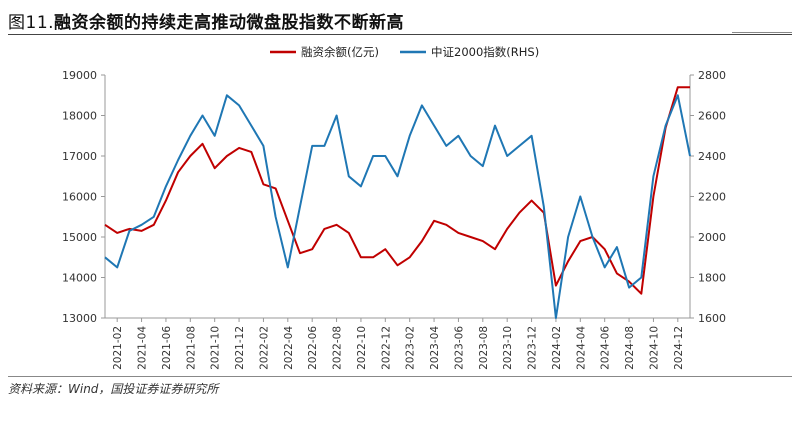 The height and width of the screenshot is (422, 804). What do you see at coordinates (79, 156) in the screenshot?
I see `y-left-tick-label: 17000` at bounding box center [79, 156].